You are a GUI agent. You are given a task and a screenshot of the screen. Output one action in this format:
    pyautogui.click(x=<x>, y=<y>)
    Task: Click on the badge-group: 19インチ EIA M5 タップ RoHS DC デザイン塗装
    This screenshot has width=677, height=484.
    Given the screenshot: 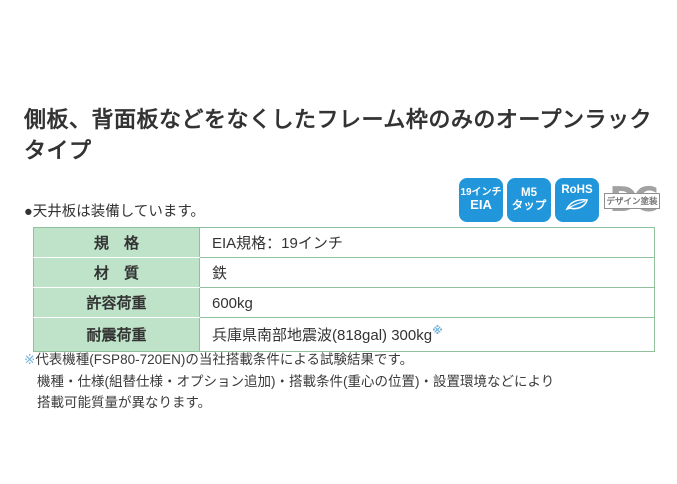 What is the action you would take?
    pyautogui.click(x=560, y=200)
    